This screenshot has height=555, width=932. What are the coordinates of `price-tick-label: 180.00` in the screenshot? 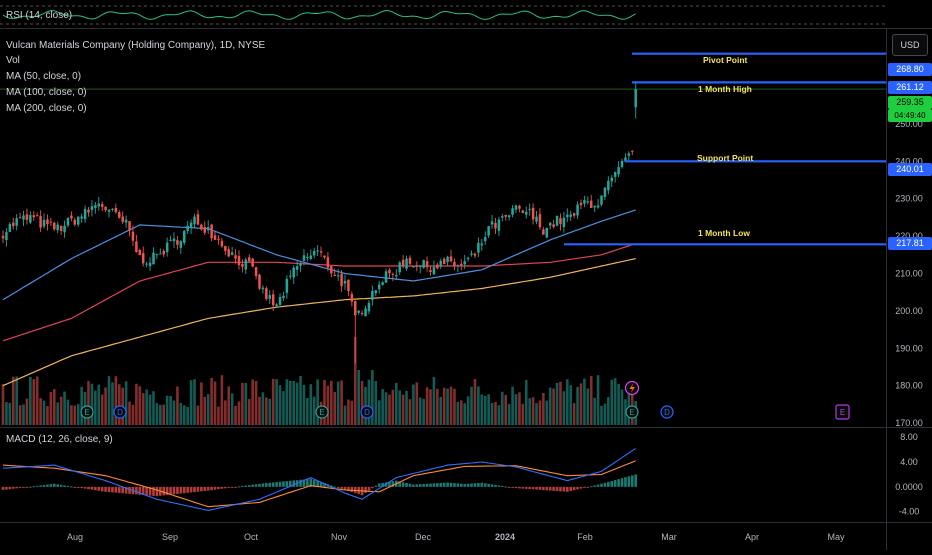 It's located at (909, 386).